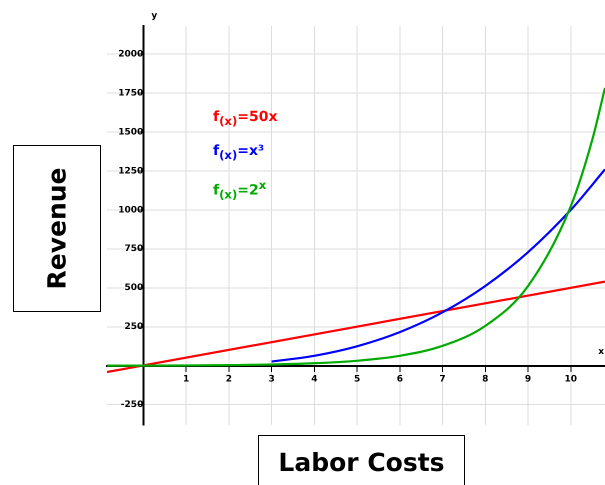 The height and width of the screenshot is (485, 605). Describe the element at coordinates (131, 132) in the screenshot. I see `y-tick-label: 1500` at that location.